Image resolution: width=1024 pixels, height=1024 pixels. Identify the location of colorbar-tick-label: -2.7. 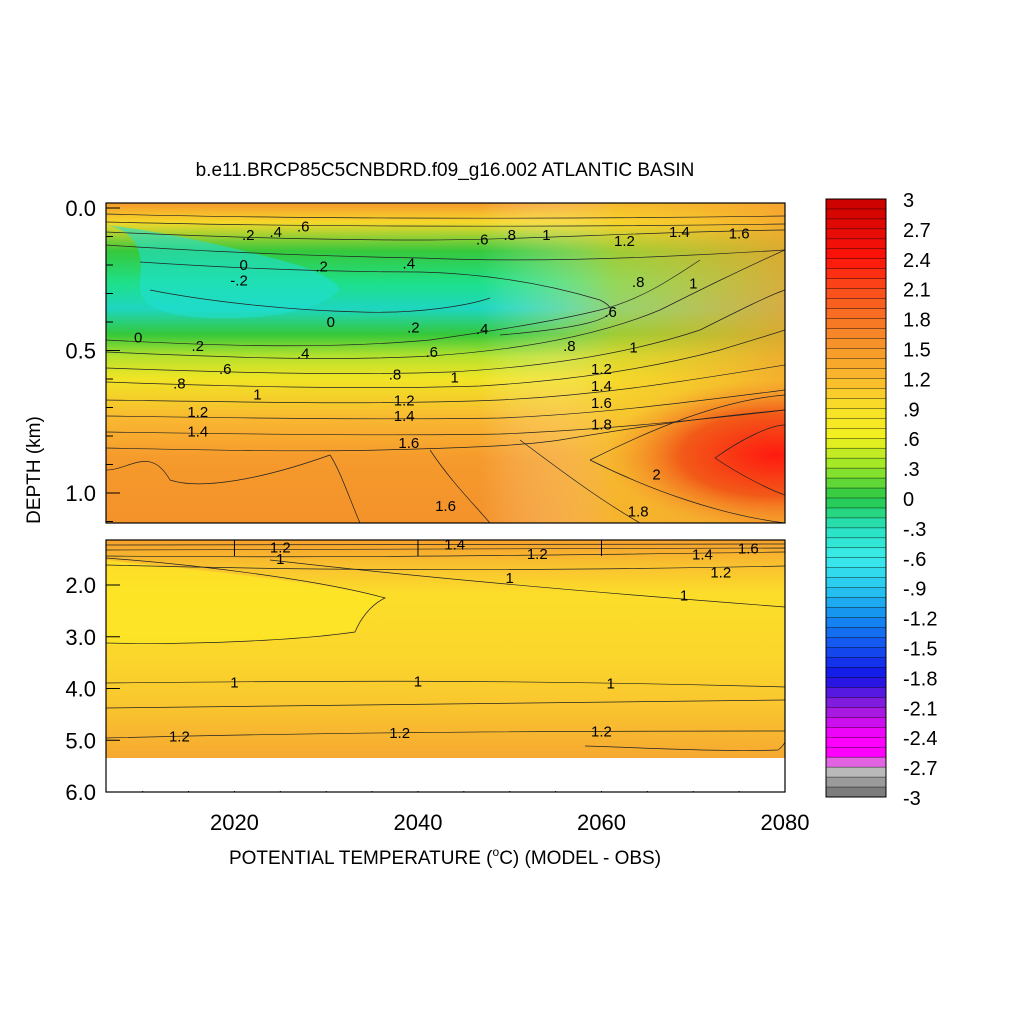
(920, 769).